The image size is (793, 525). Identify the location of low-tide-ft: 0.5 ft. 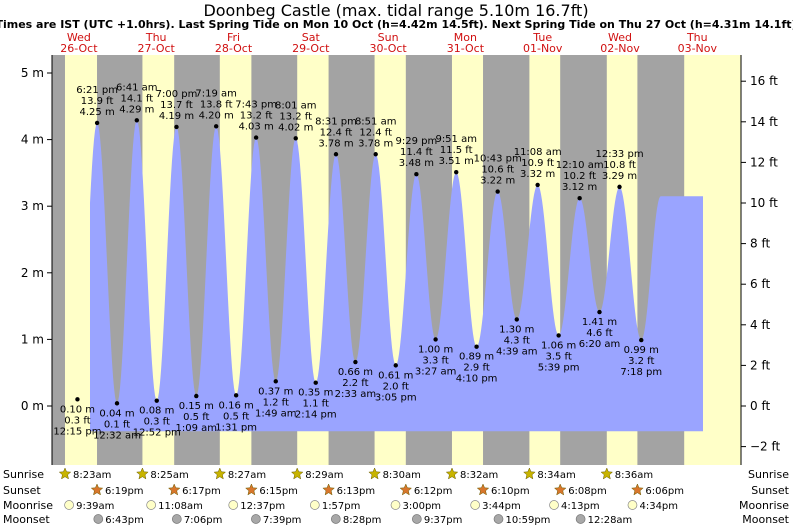
(236, 416).